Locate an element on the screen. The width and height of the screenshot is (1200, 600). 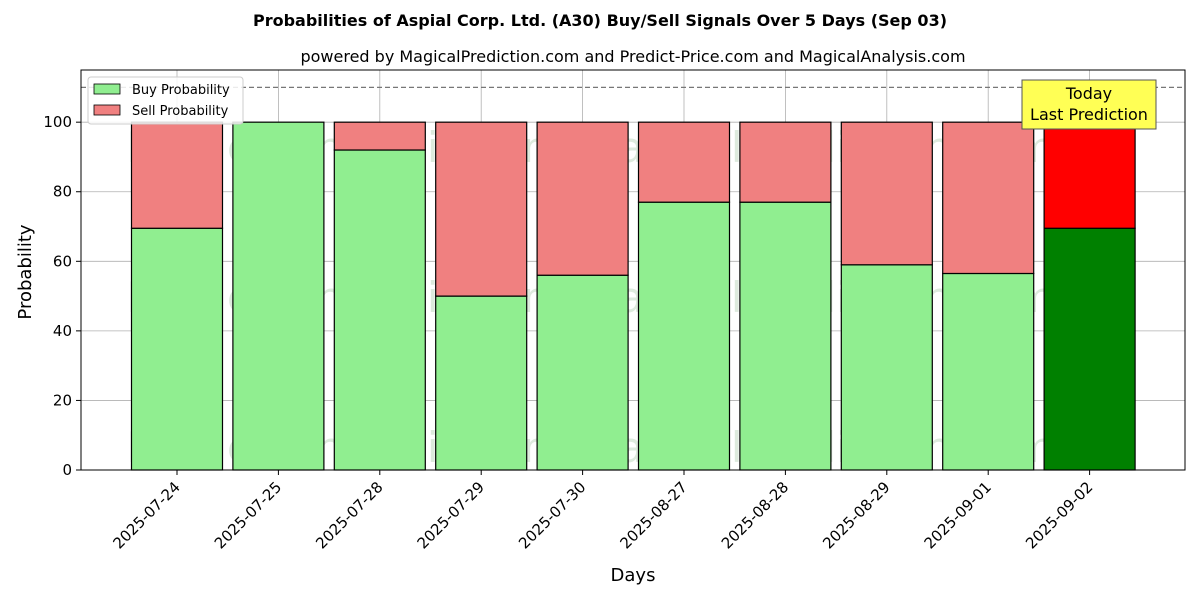
y-tick-label: 0 is located at coordinates (67, 470).